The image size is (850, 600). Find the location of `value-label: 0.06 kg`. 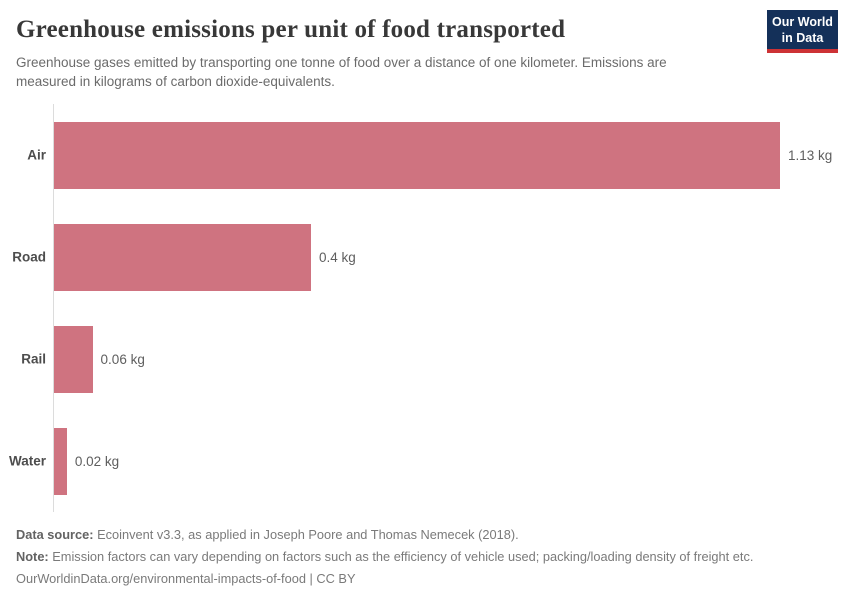

value-label: 0.06 kg is located at coordinates (122, 359).